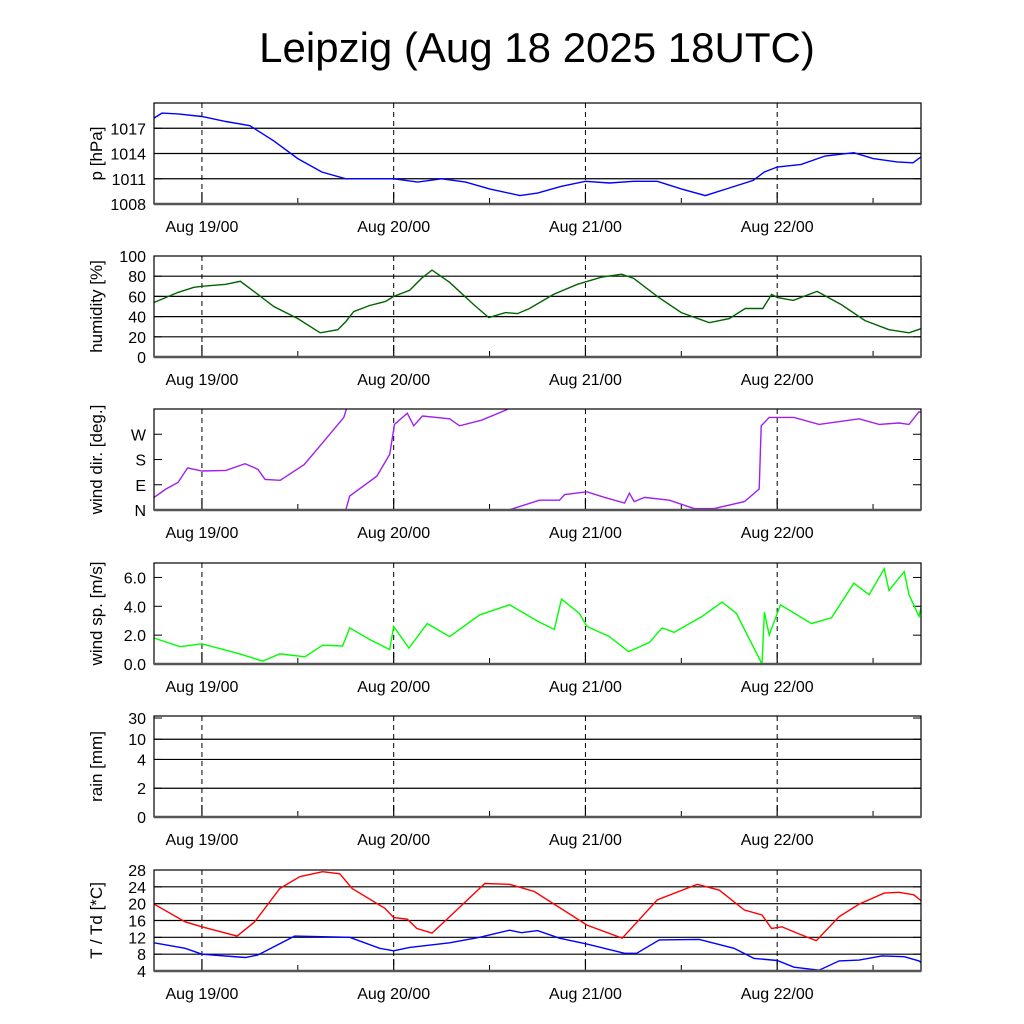  What do you see at coordinates (135, 578) in the screenshot?
I see `y-tick-label: 6.0` at bounding box center [135, 578].